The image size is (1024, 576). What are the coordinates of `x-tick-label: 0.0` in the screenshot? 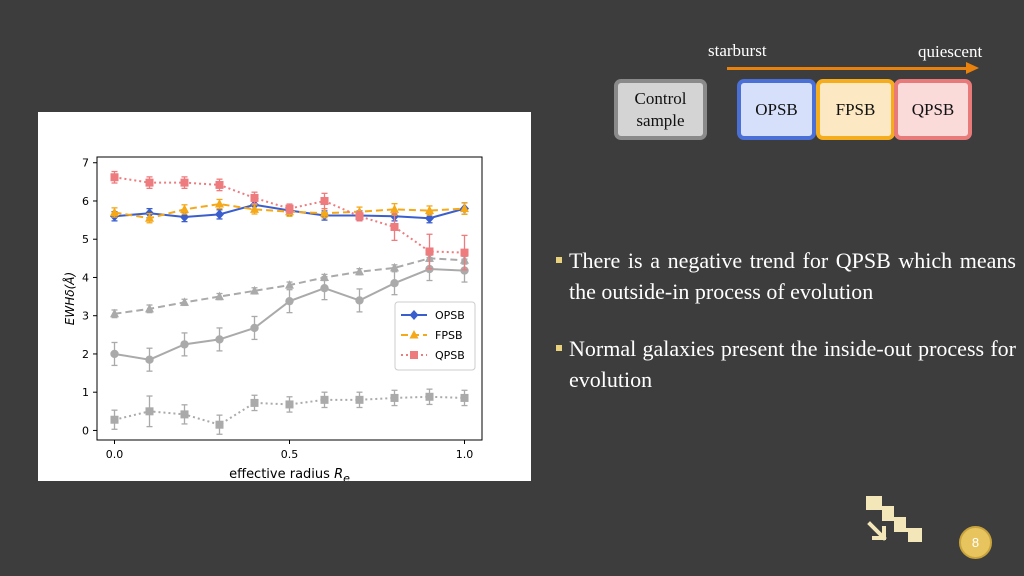 It's located at (115, 454).